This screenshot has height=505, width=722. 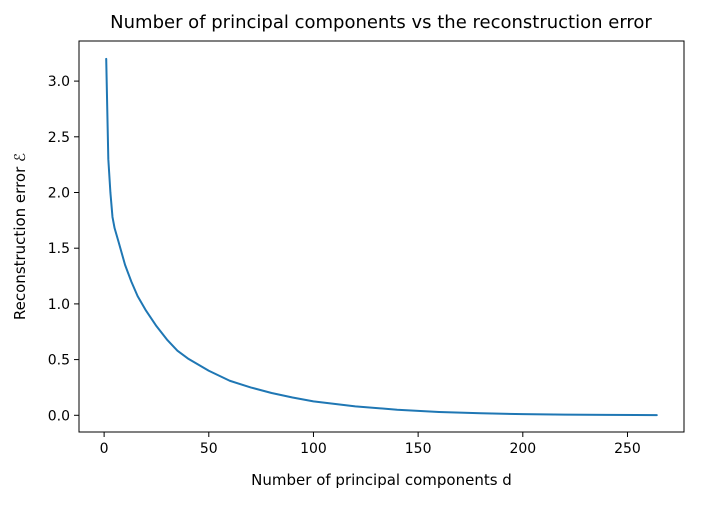 What do you see at coordinates (59, 361) in the screenshot?
I see `y-tick-label: 0.5` at bounding box center [59, 361].